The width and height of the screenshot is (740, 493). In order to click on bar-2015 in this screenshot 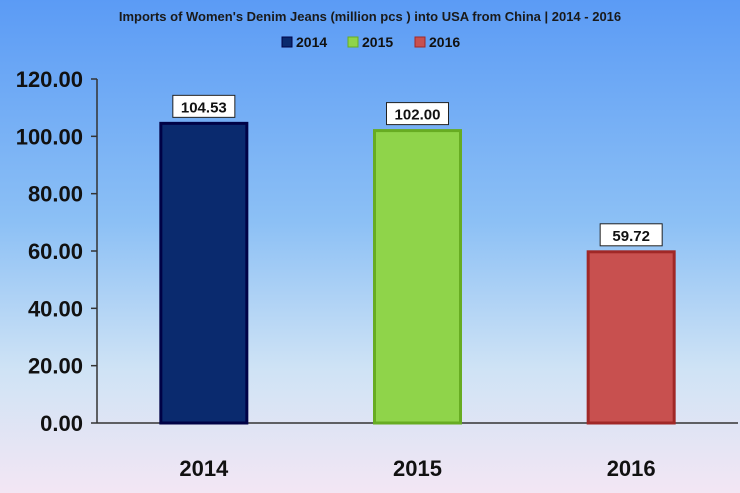, I will do `click(417, 277)`.